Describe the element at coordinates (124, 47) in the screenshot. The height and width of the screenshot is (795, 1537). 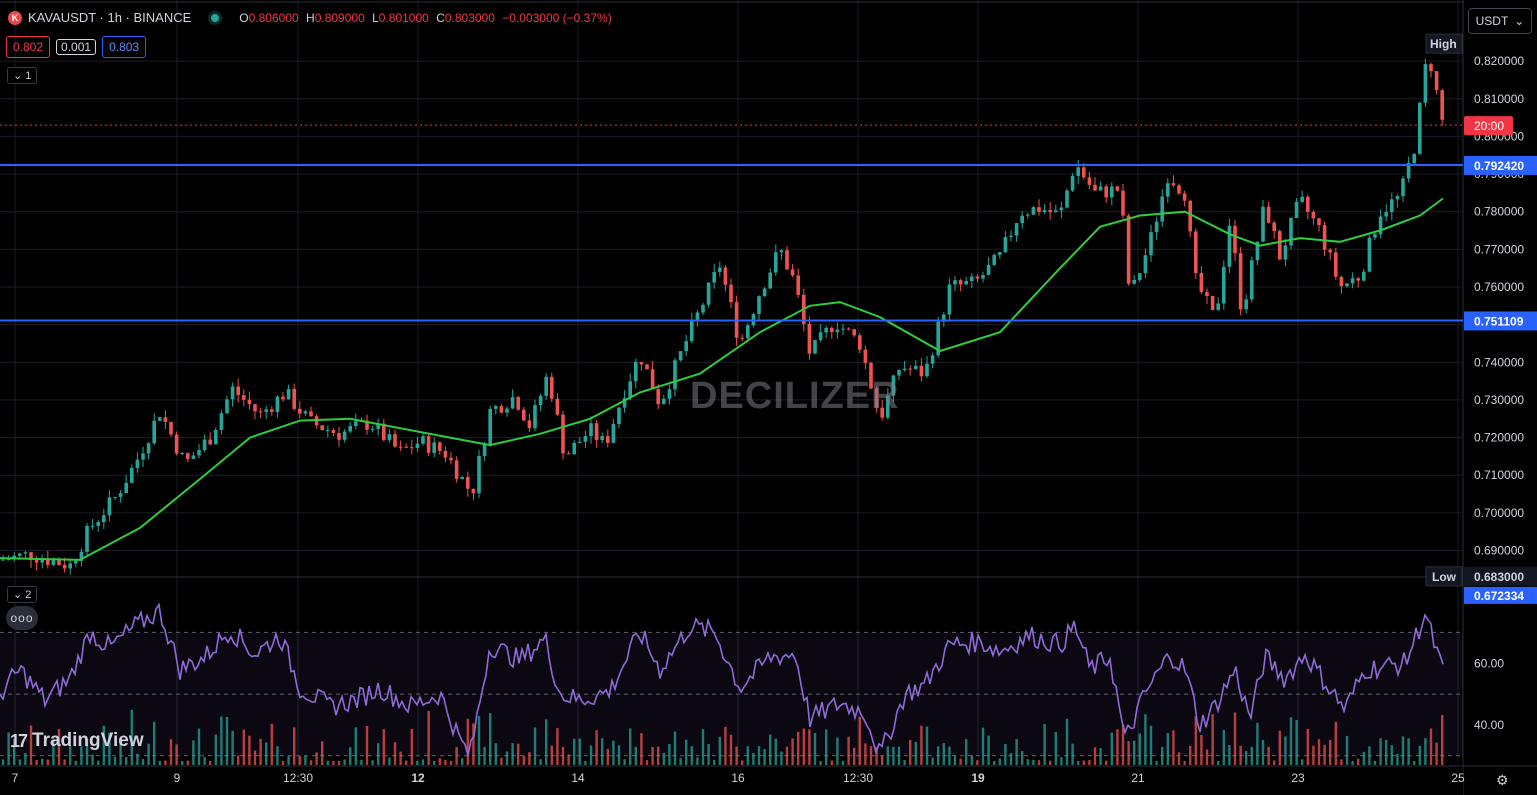
I see `buy-button: 0.803` at that location.